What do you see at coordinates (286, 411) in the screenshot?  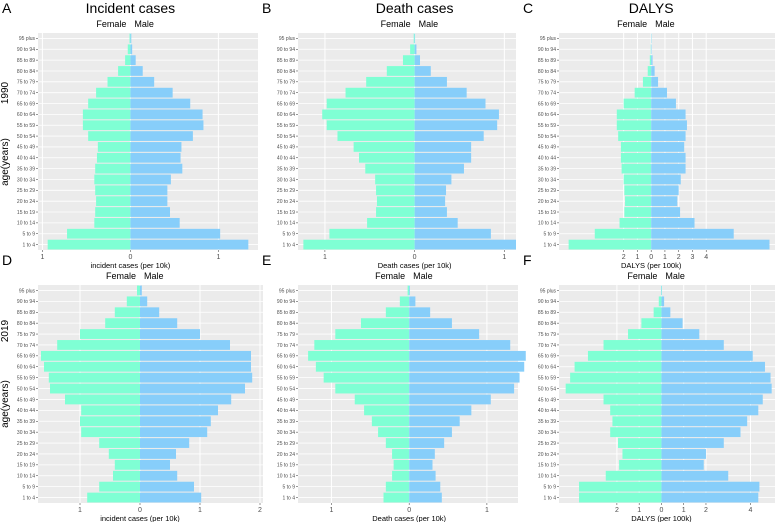 I see `y-tick-label: 40 to 44` at bounding box center [286, 411].